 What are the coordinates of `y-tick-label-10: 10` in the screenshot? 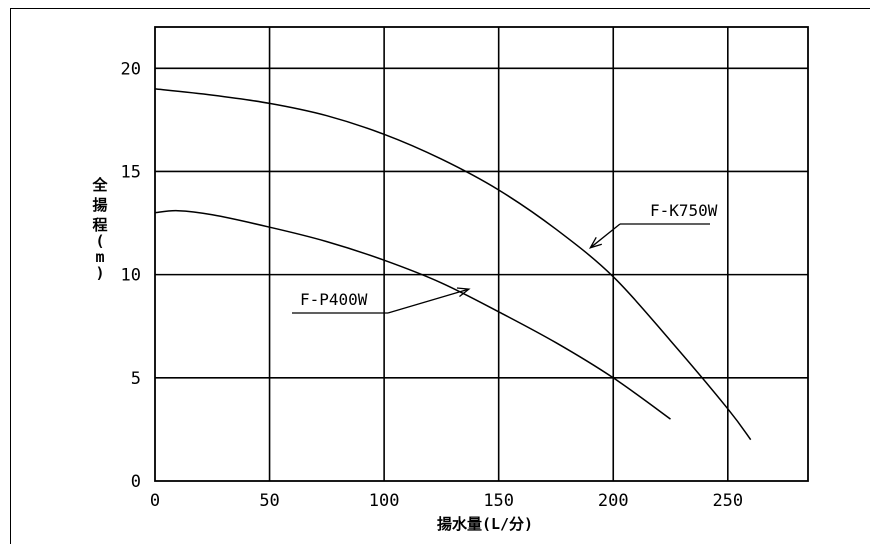 It's located at (131, 276).